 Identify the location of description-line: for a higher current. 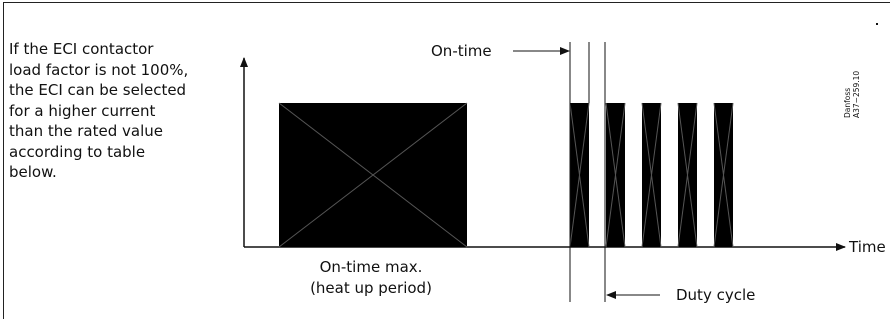
(82, 110).